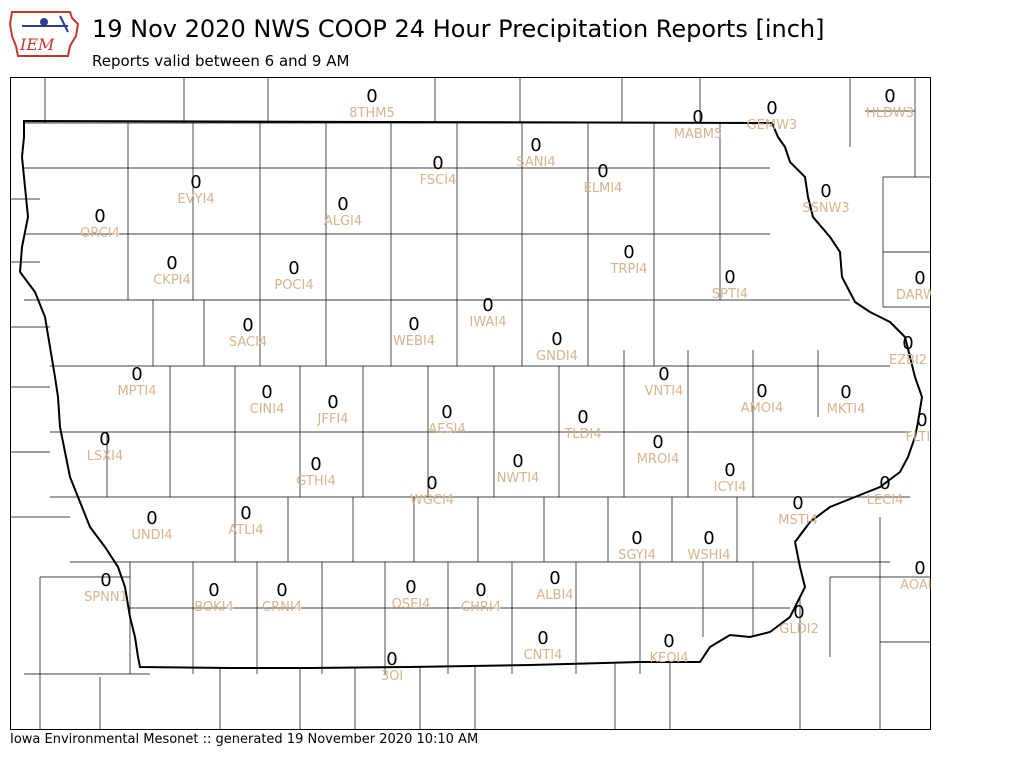 Image resolution: width=1024 pixels, height=768 pixels. What do you see at coordinates (798, 629) in the screenshot?
I see `station-id: GLDI2` at bounding box center [798, 629].